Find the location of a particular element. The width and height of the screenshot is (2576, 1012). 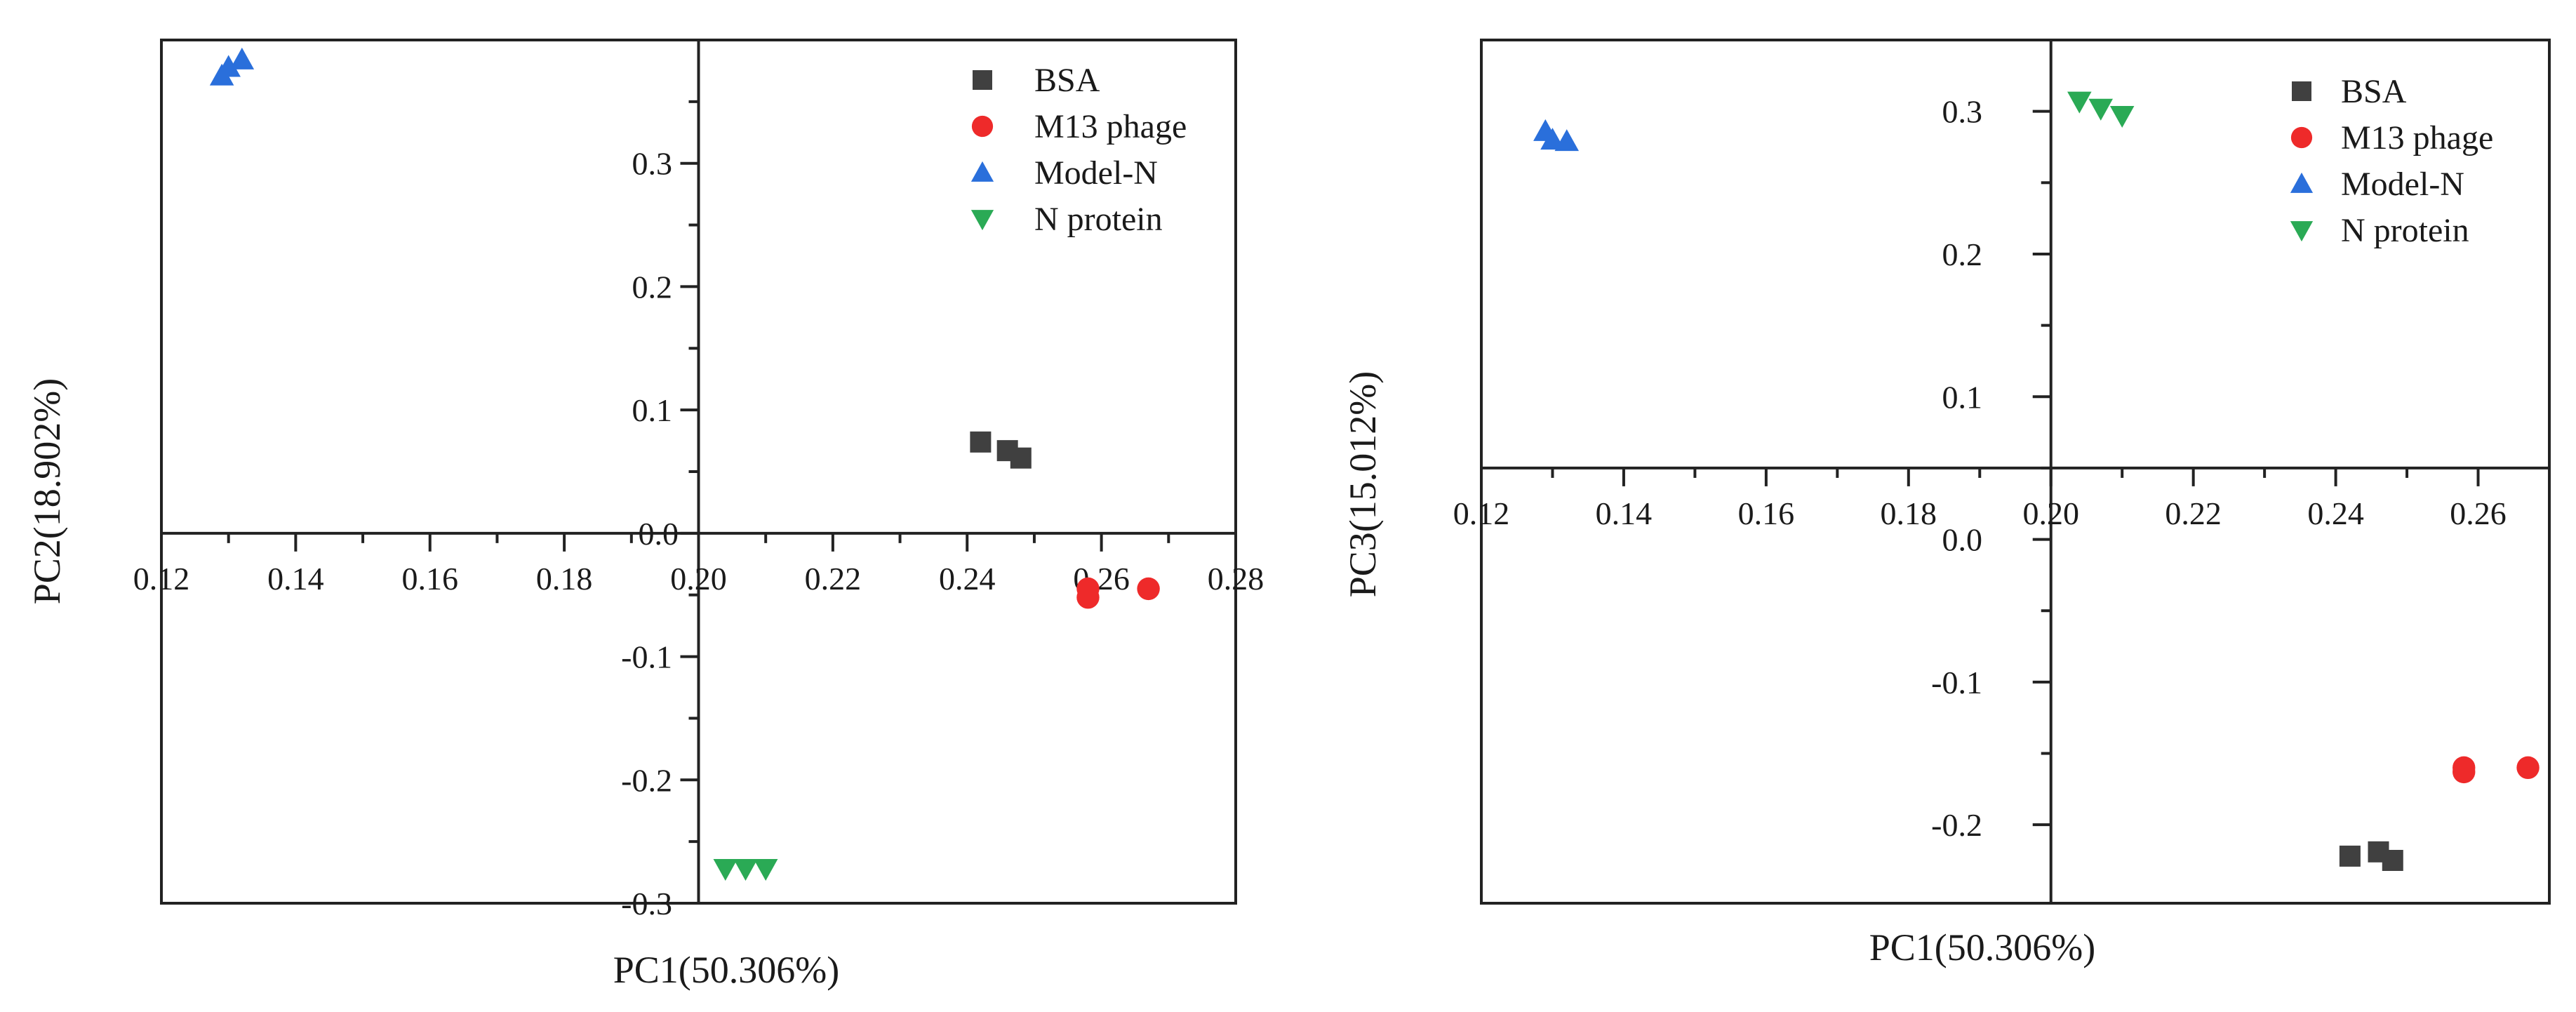

y-axis-title: PC2(18.902%) is located at coordinates (47, 491).